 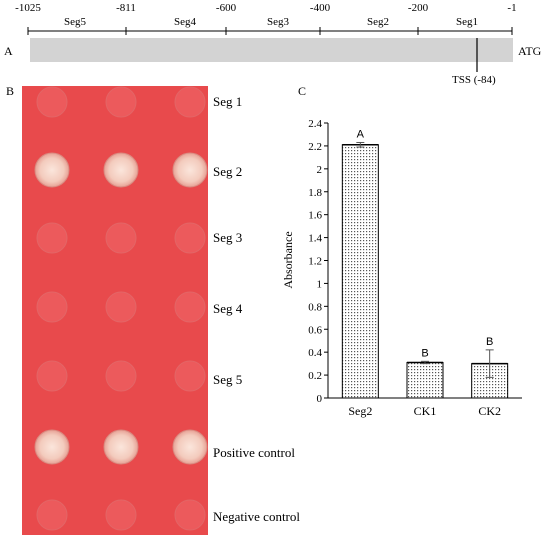 I want to click on x-tick-label: CK1, so click(x=425, y=411).